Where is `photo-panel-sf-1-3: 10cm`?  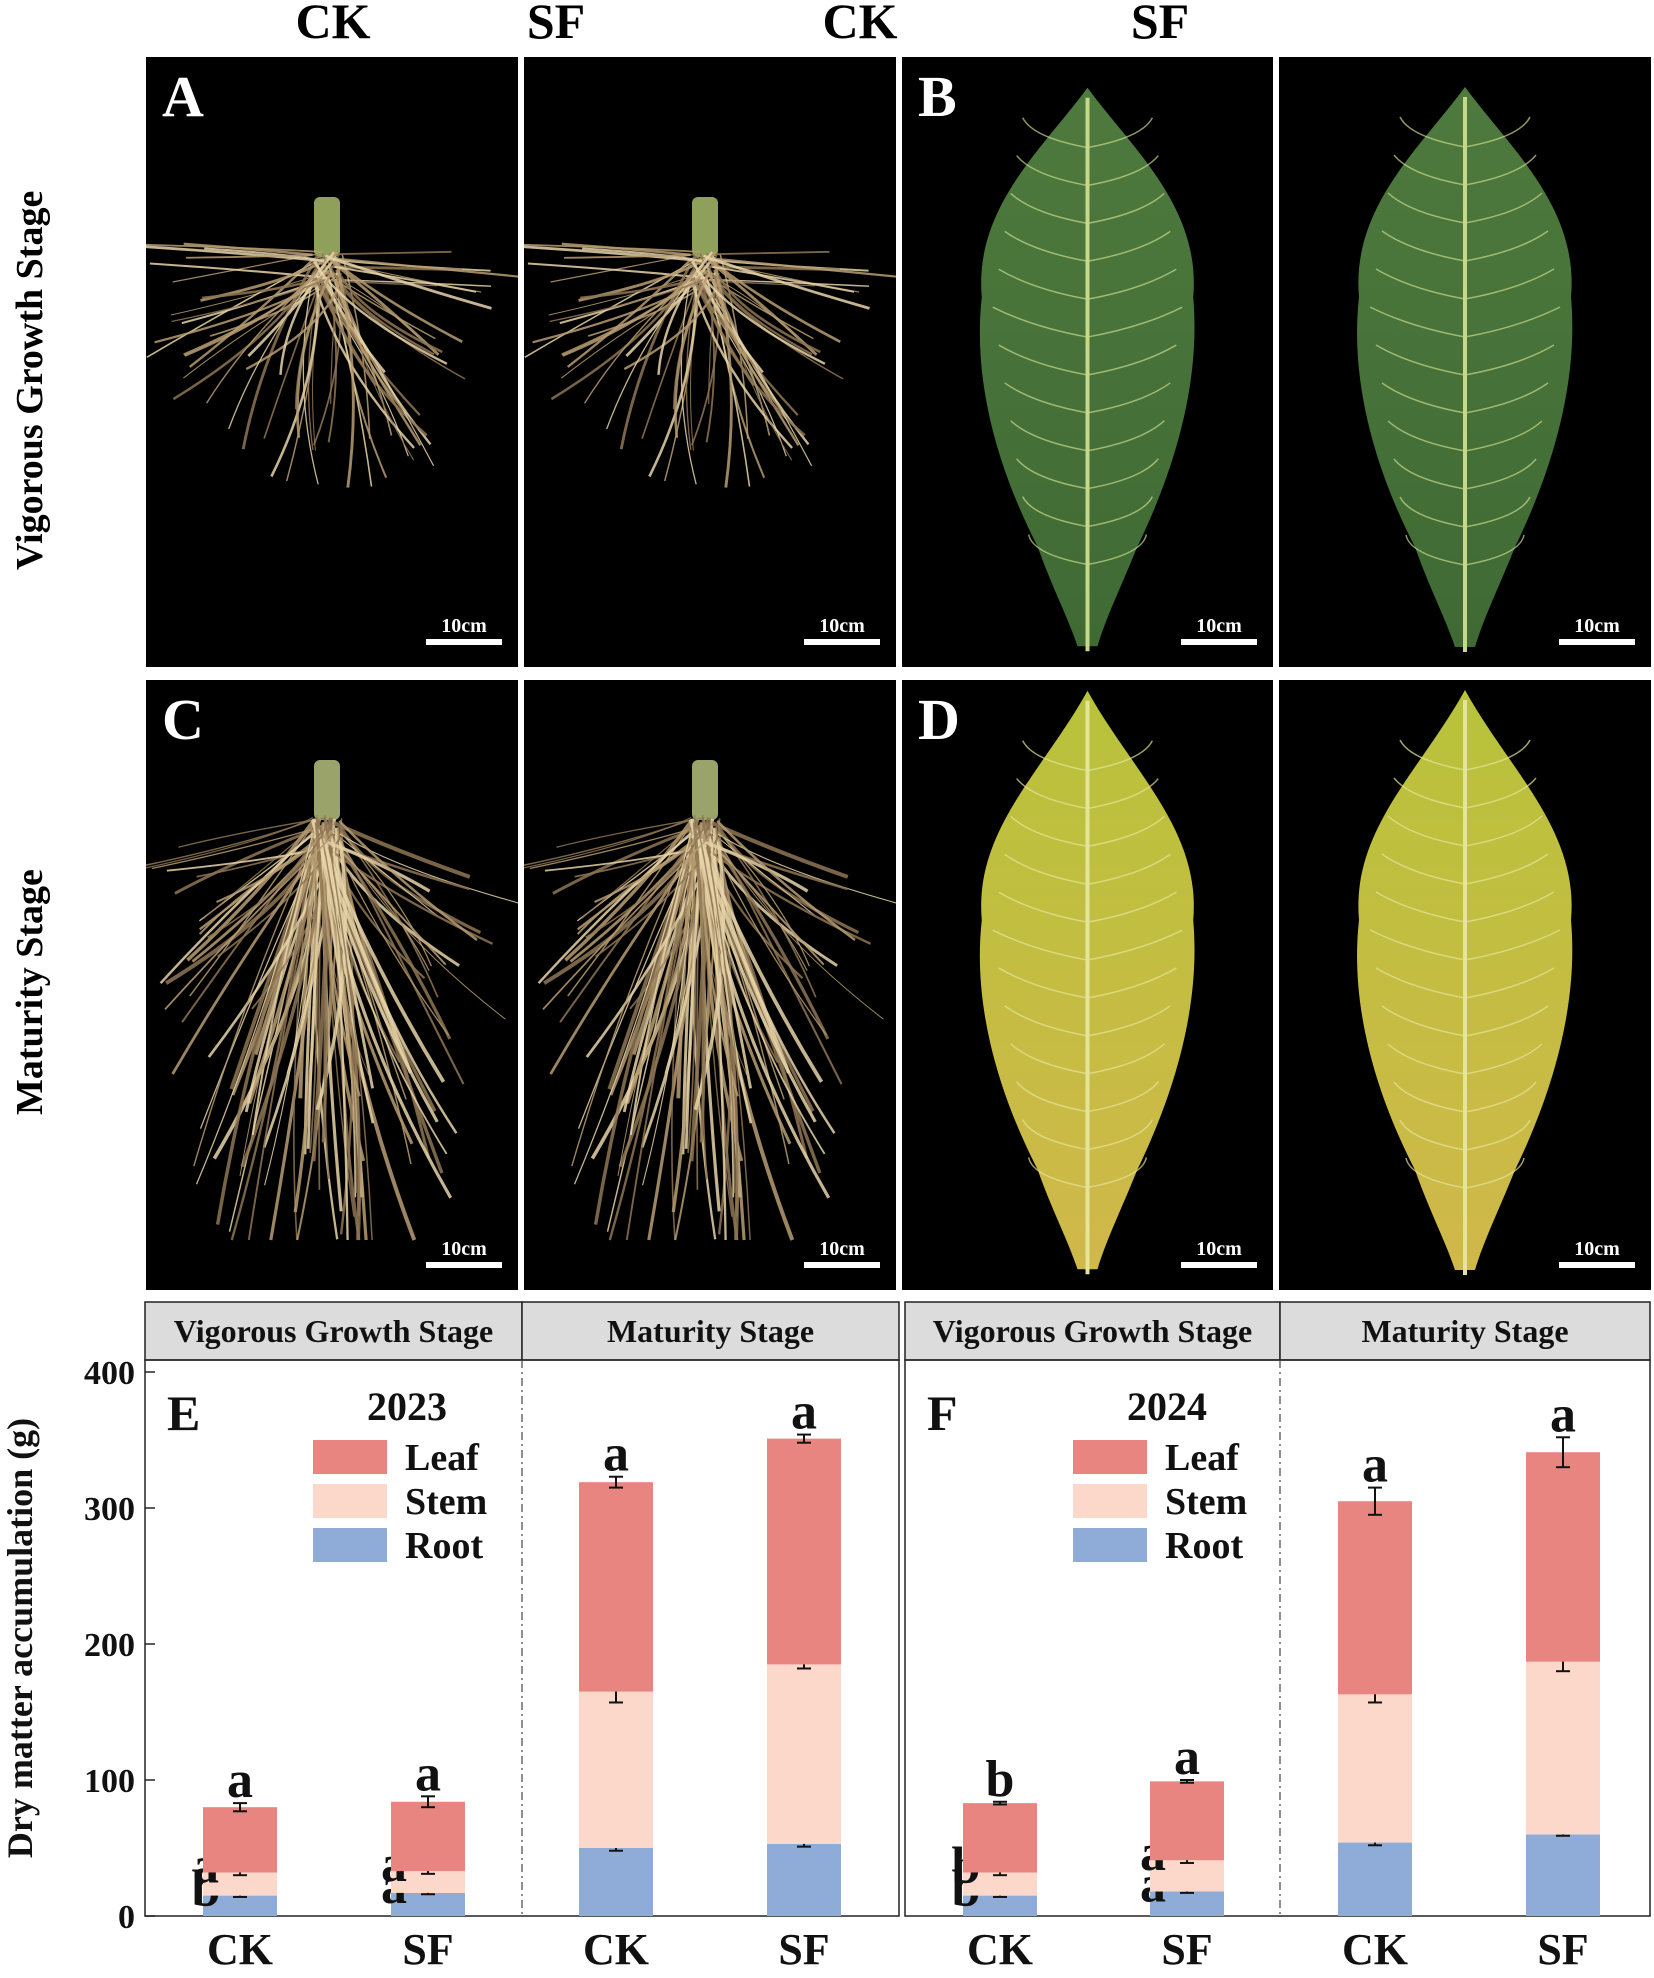 photo-panel-sf-1-3: 10cm is located at coordinates (1465, 985).